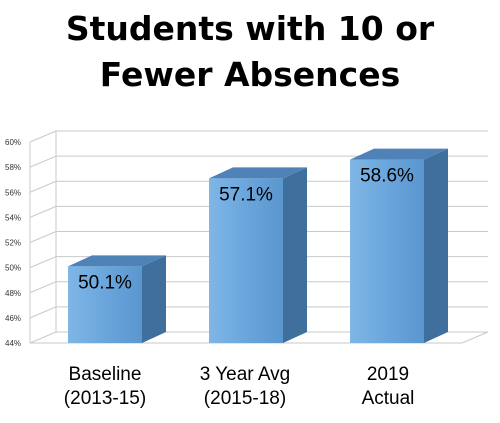 The image size is (500, 423). What do you see at coordinates (250, 28) in the screenshot?
I see `chart-title-line-1: Students with 10 or` at bounding box center [250, 28].